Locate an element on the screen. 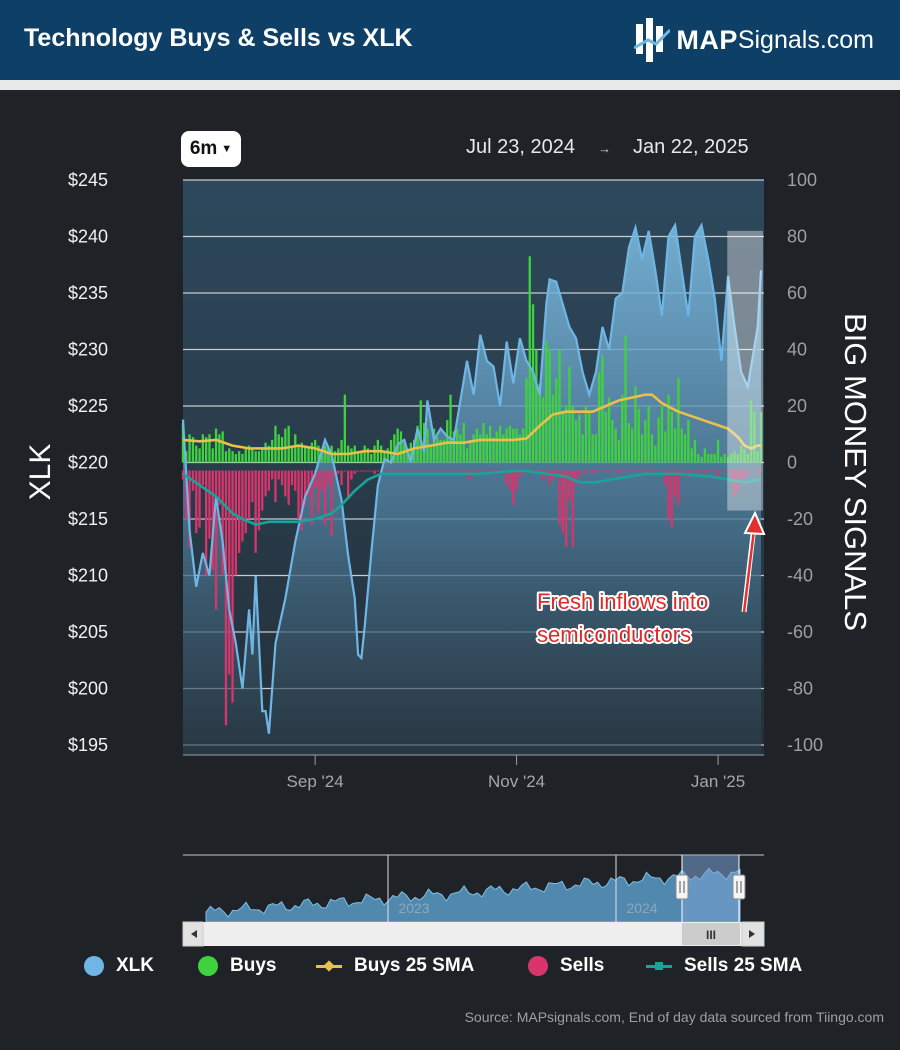 This screenshot has height=1050, width=900. legend-item-sells-sma: Sells 25 SMA is located at coordinates (724, 966).